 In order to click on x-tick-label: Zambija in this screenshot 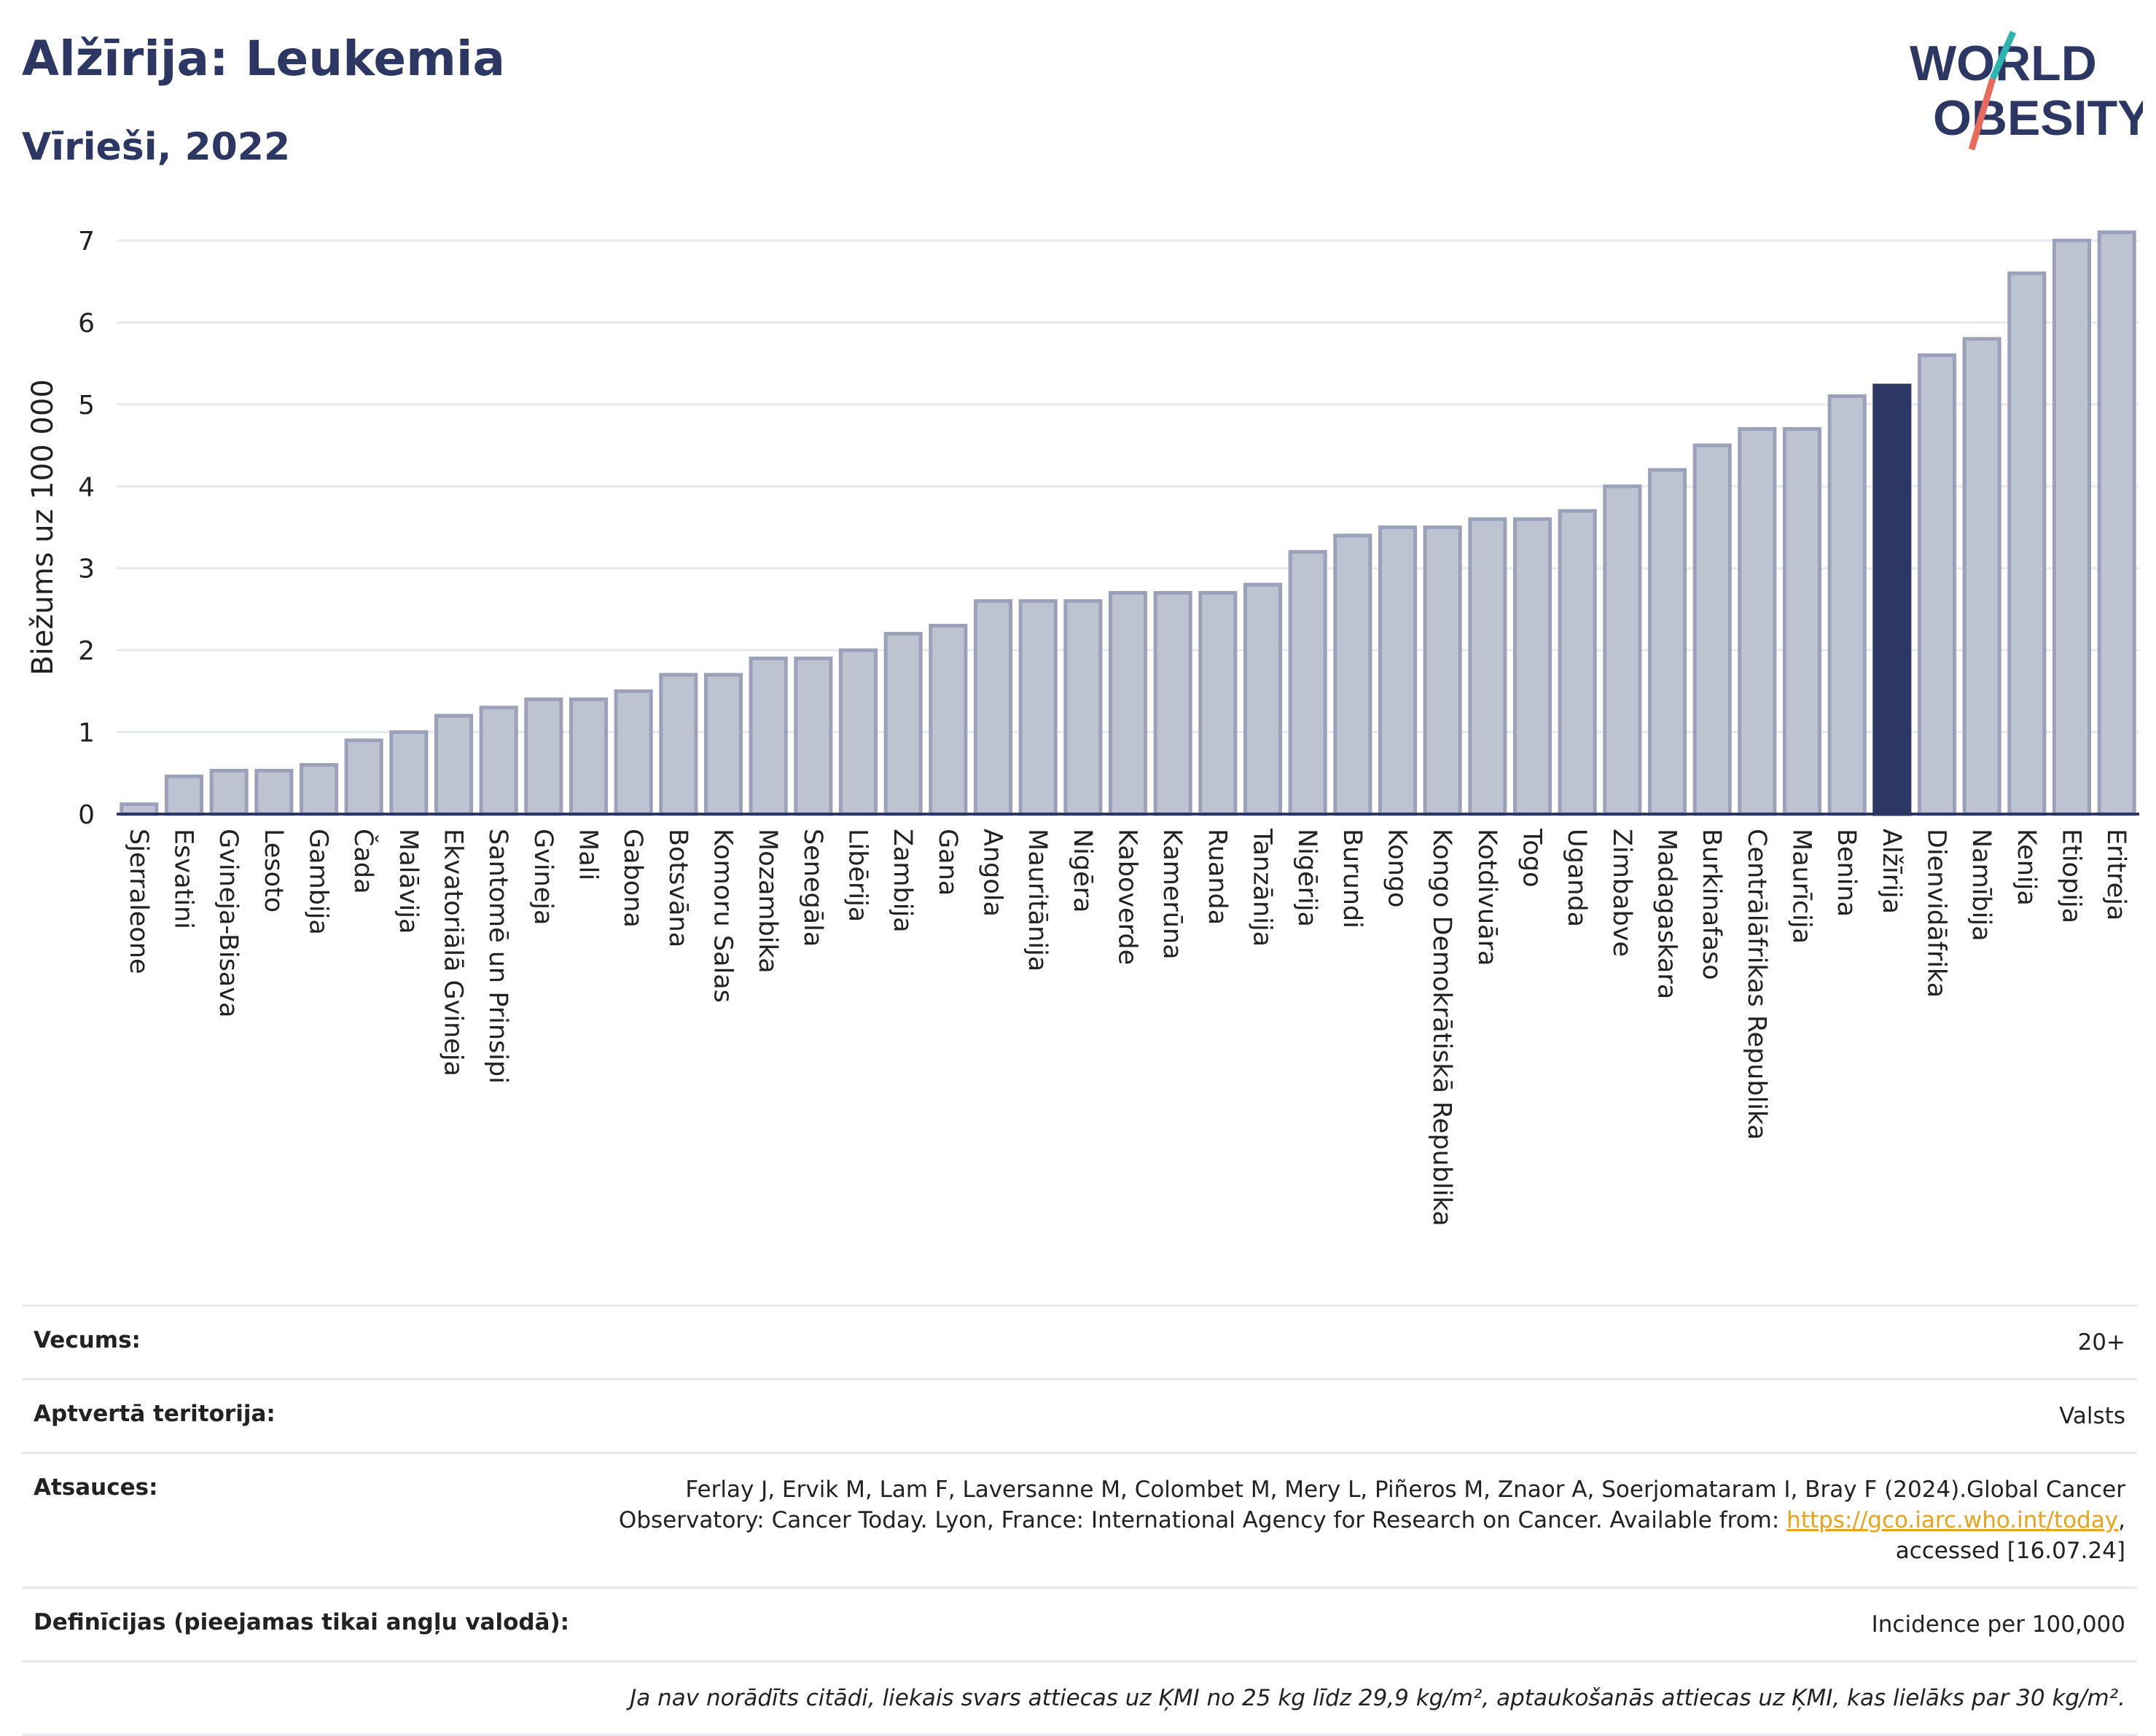, I will do `click(903, 881)`.